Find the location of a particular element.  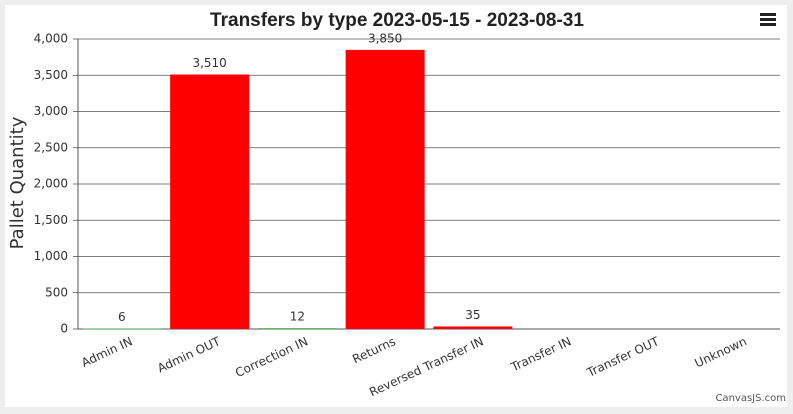

y-tick-label: 1,000 is located at coordinates (51, 256).